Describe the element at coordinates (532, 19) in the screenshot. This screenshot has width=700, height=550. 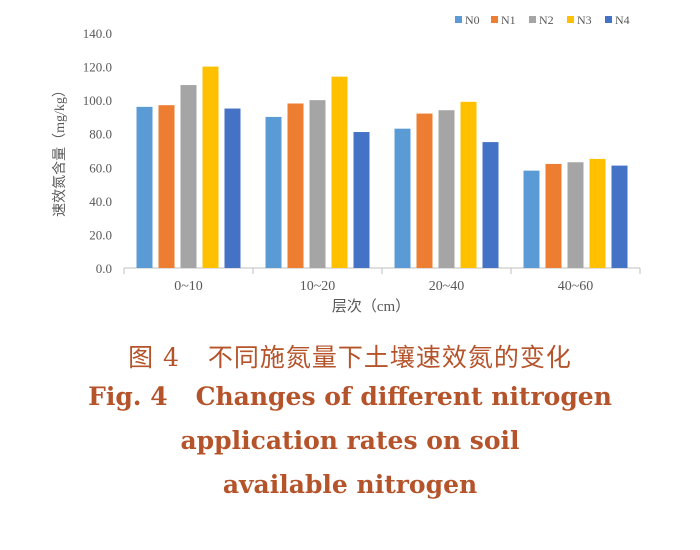
I see `legend-swatch-n2` at that location.